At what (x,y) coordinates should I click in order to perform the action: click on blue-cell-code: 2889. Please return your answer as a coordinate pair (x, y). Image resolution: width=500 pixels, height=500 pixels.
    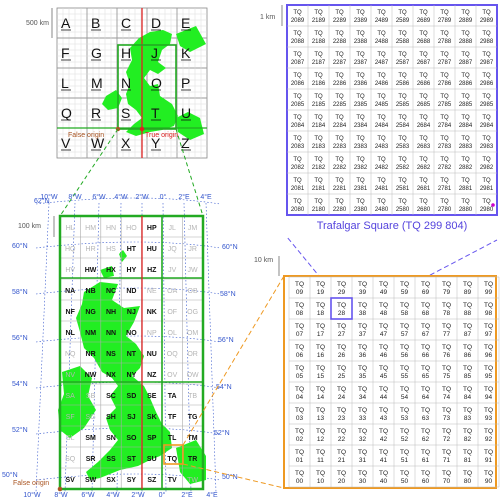
    Looking at the image, I should click on (466, 21).